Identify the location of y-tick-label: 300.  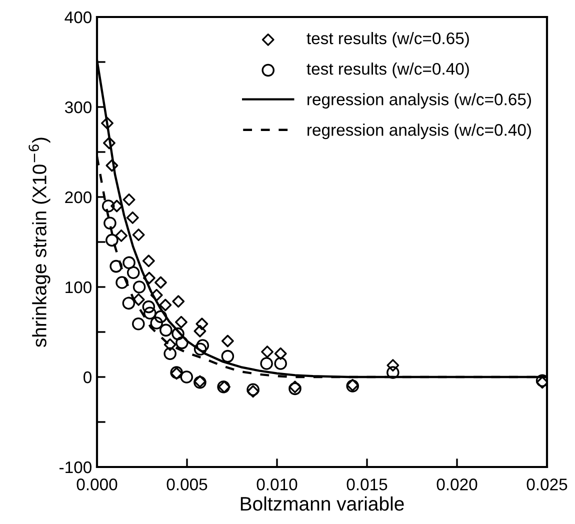
(78, 107).